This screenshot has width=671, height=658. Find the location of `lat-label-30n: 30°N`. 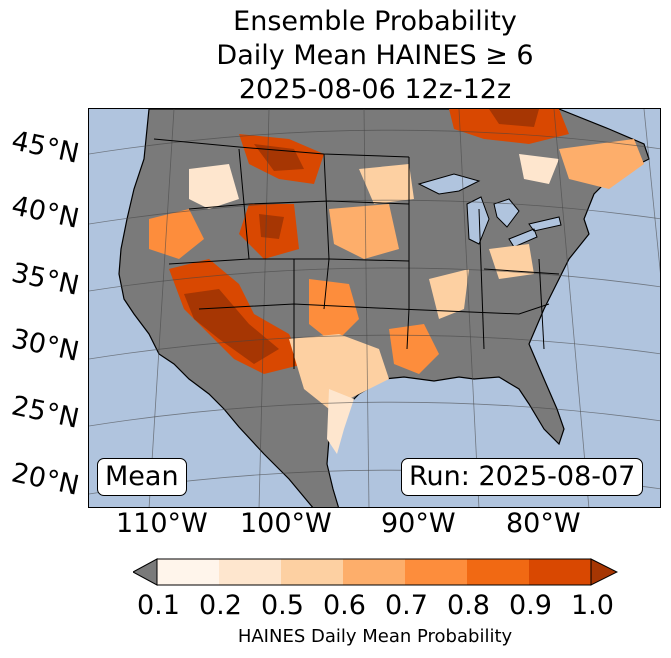

lat-label-30n: 30°N is located at coordinates (45, 345).